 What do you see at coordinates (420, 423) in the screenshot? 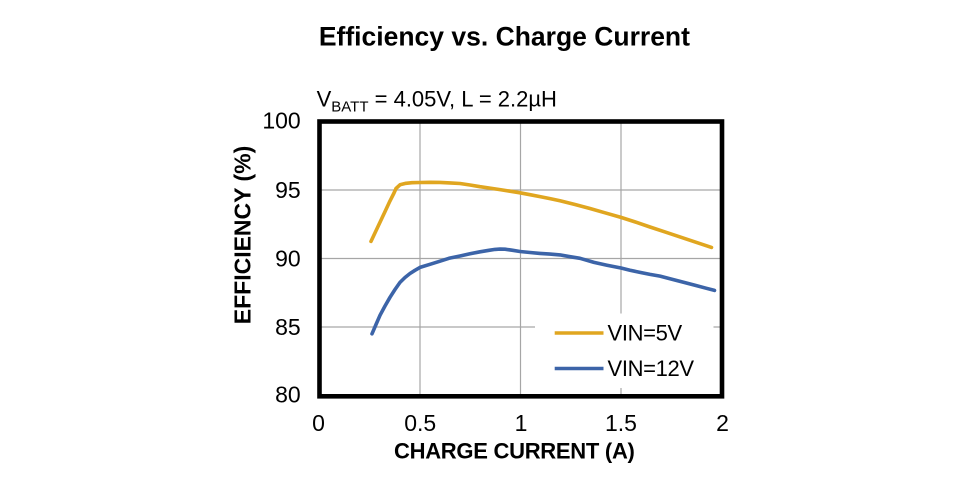
I see `svg-text: 0.5` at bounding box center [420, 423].